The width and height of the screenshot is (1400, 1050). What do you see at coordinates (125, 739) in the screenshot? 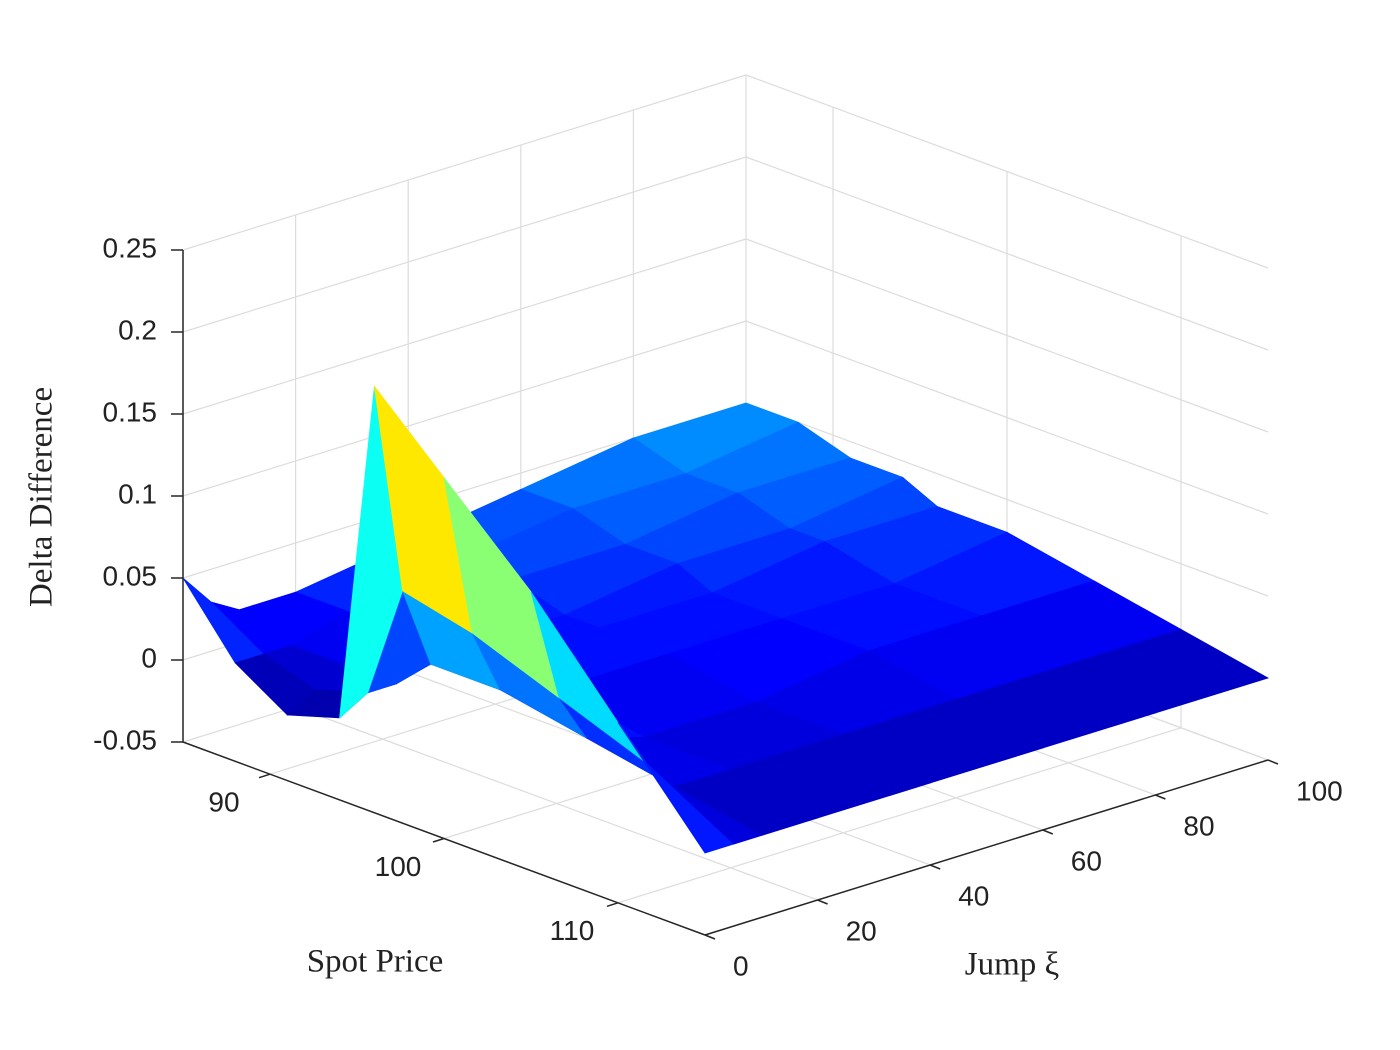
I see `z-tick-label: -0.05` at bounding box center [125, 739].